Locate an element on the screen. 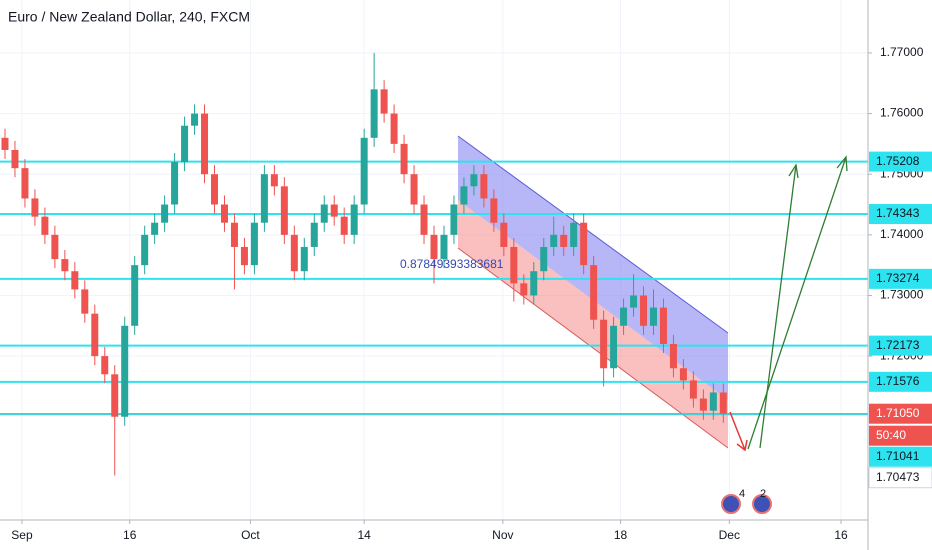 The image size is (932, 550). badges: 4 2 is located at coordinates (746, 501).